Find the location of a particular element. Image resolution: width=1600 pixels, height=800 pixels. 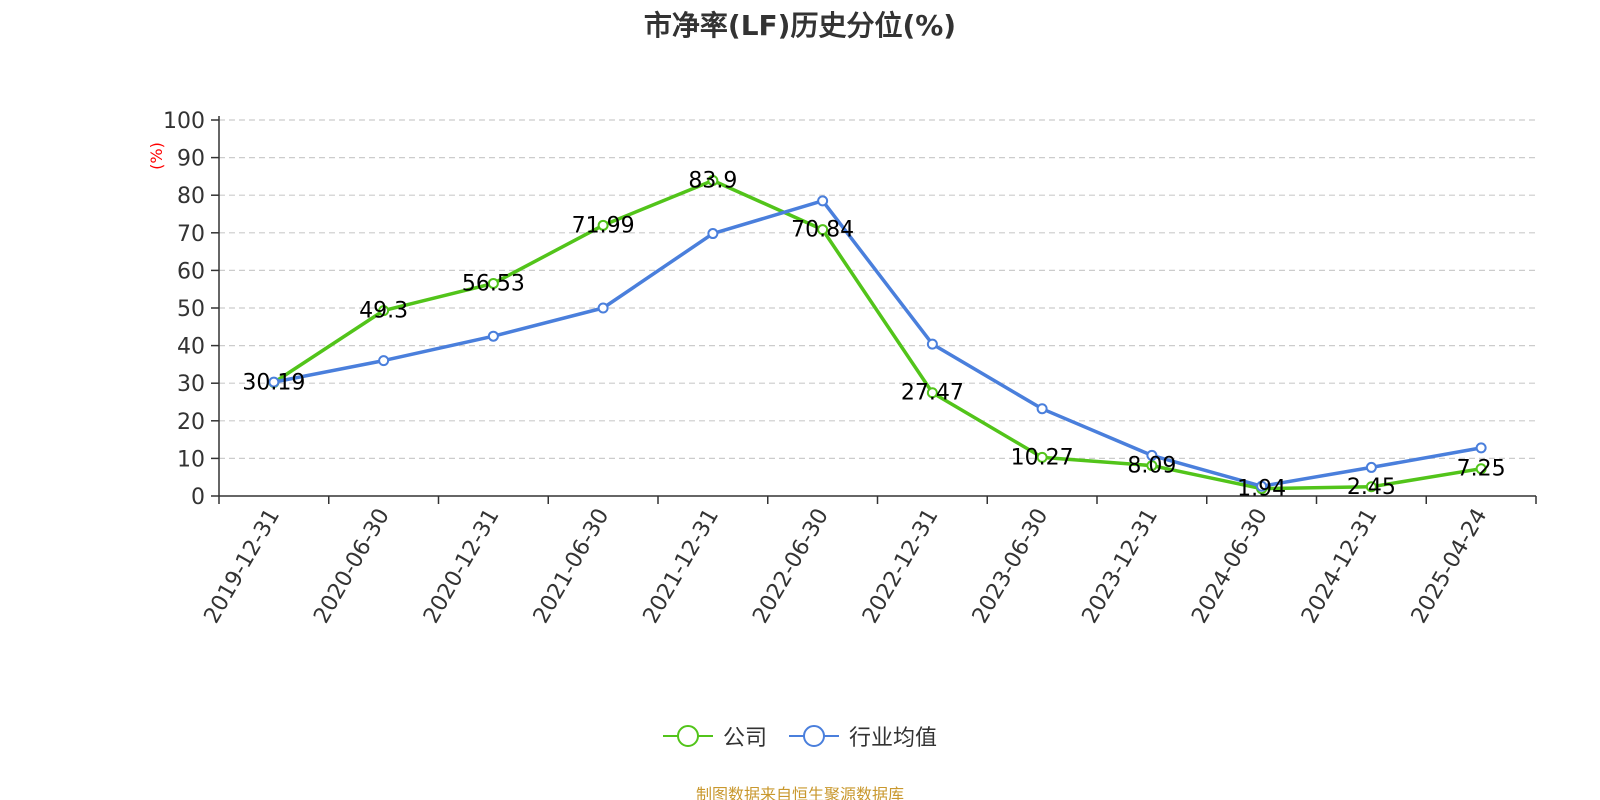

data-label: 7.25 is located at coordinates (1481, 469).